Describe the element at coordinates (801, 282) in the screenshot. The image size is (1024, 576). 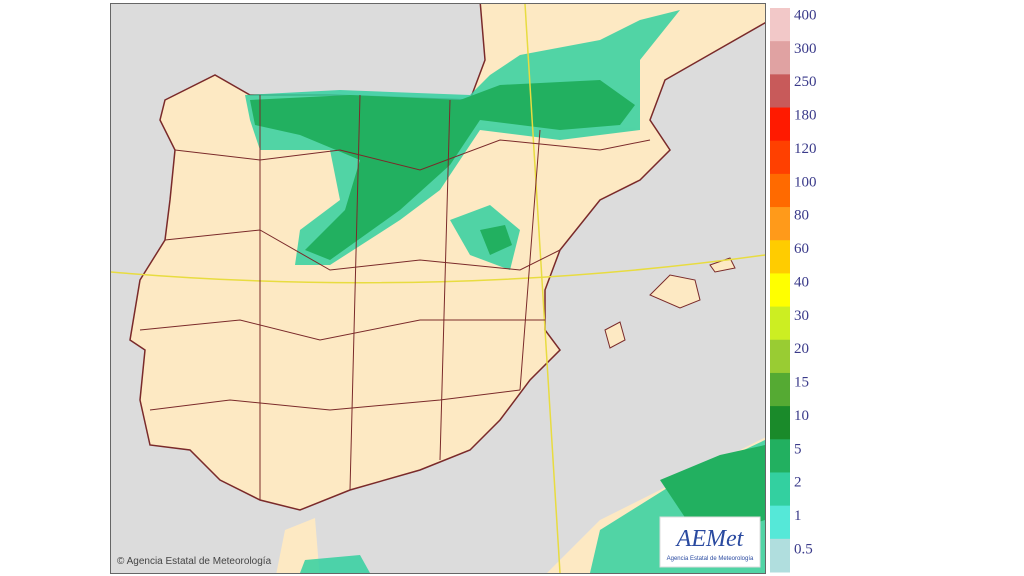
I see `legend-label: 40` at that location.